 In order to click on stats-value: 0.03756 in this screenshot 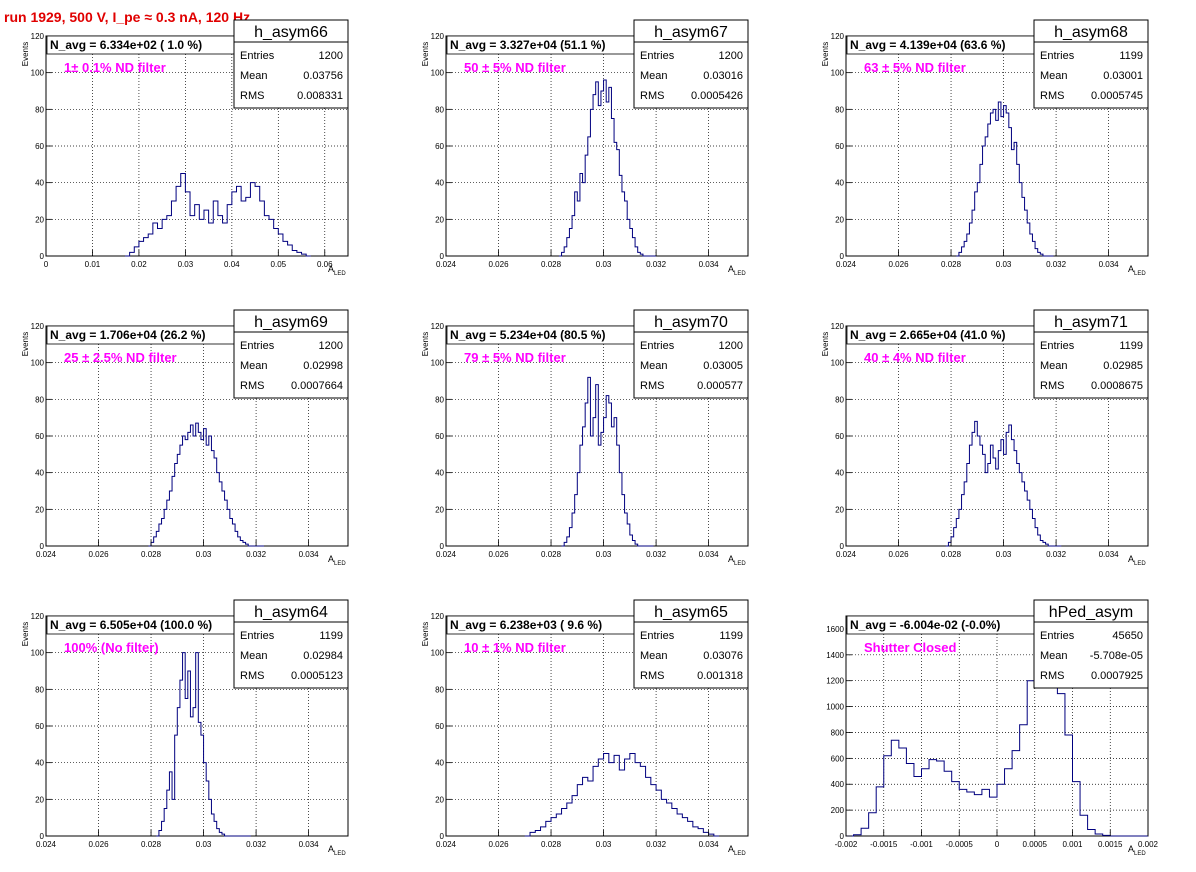, I will do `click(323, 76)`.